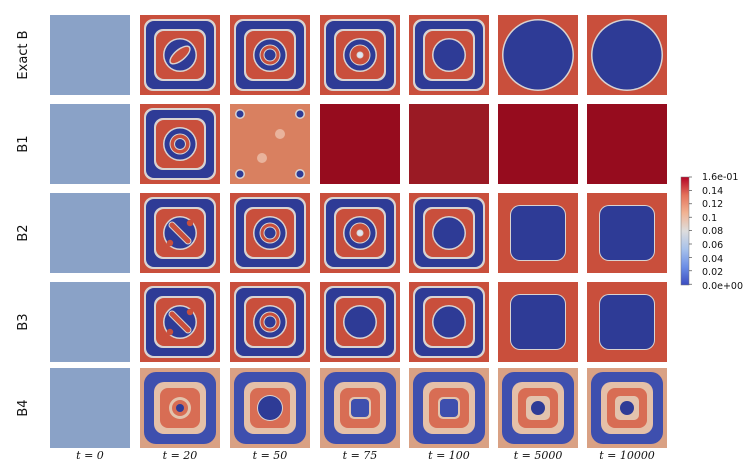 The image size is (747, 468). Describe the element at coordinates (360, 455) in the screenshot. I see `column-label-3: t = 75` at that location.